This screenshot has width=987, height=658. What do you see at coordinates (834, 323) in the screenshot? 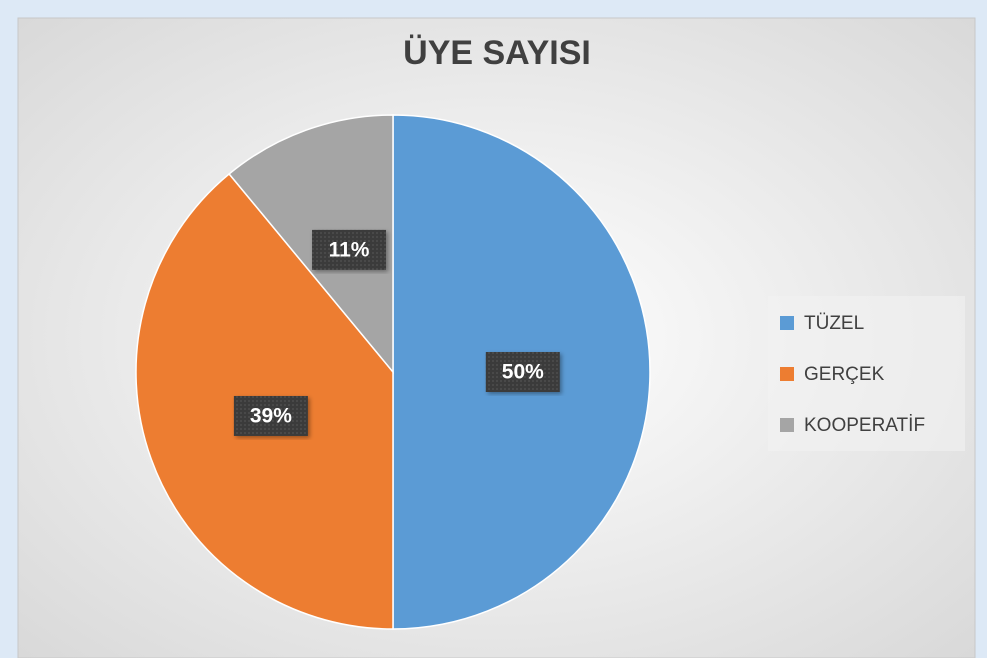
I see `legend-label: TÜZEL` at bounding box center [834, 323].